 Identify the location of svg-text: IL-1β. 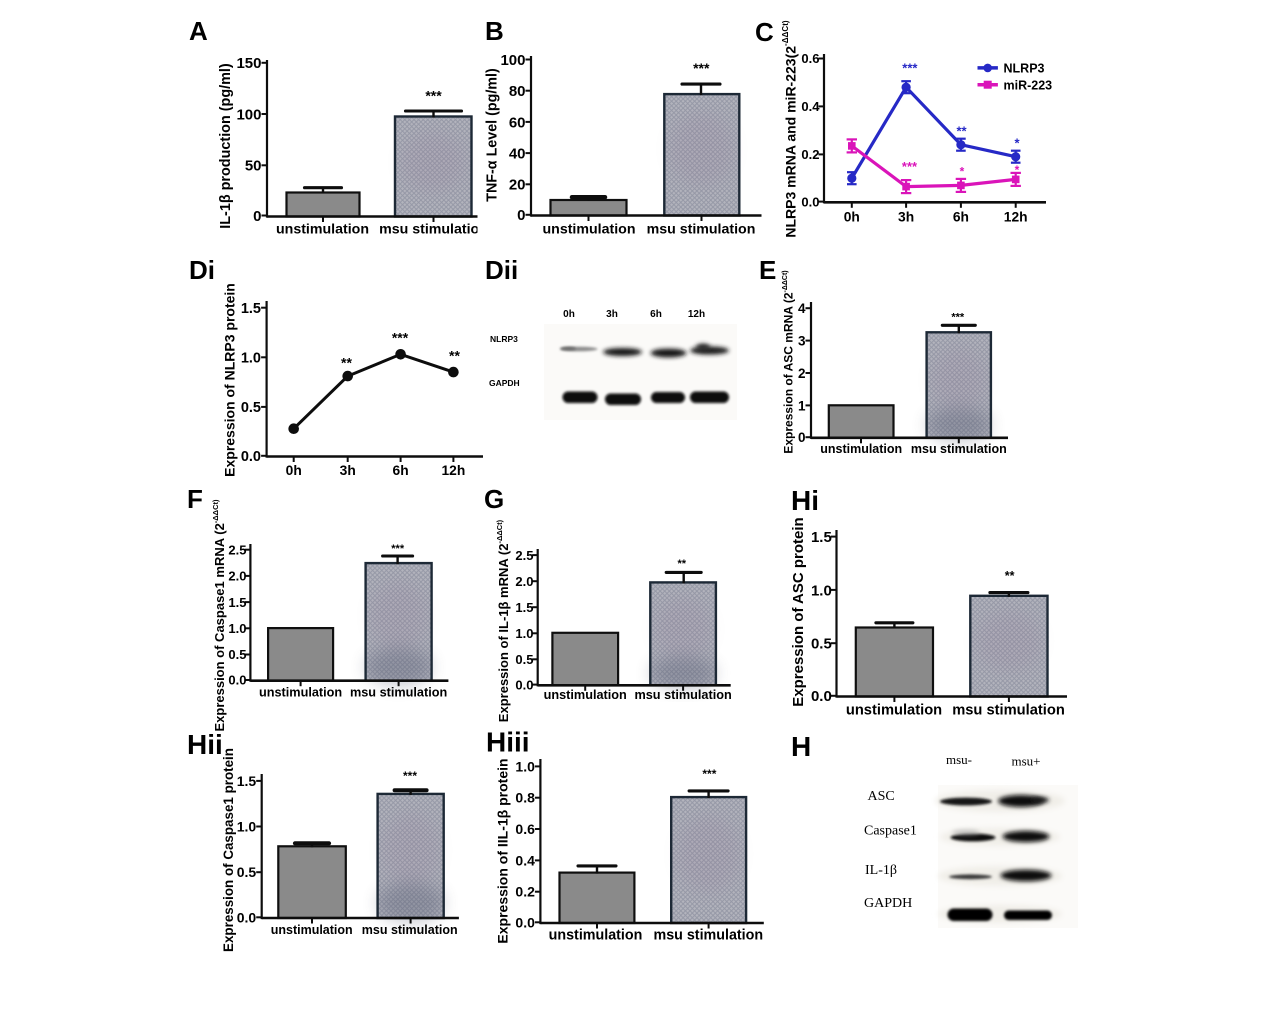
(881, 870).